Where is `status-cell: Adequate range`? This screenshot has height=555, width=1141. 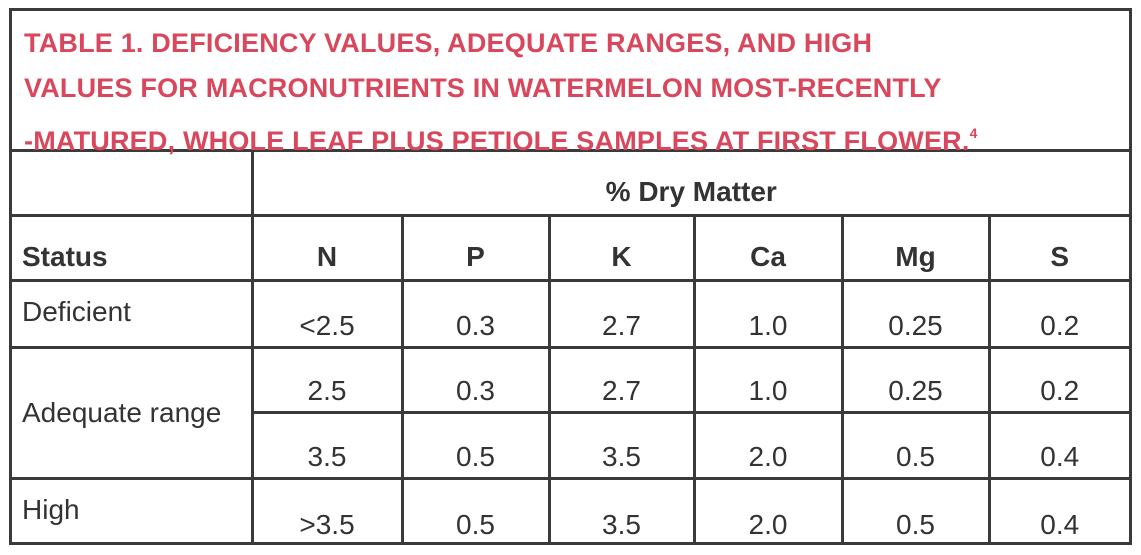 status-cell: Adequate range is located at coordinates (133, 412).